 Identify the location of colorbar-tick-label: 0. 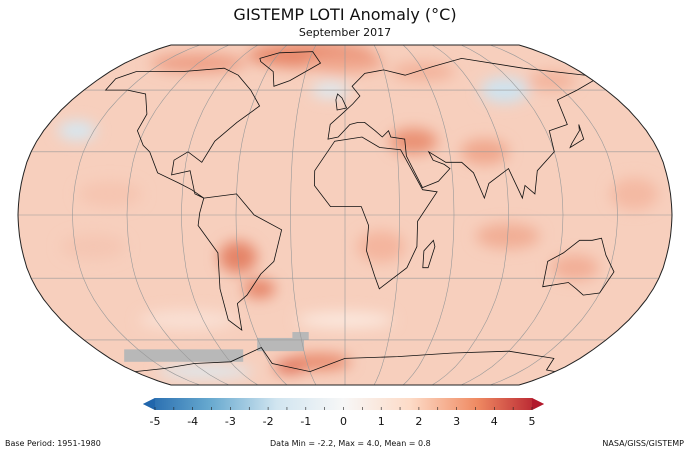
(343, 421).